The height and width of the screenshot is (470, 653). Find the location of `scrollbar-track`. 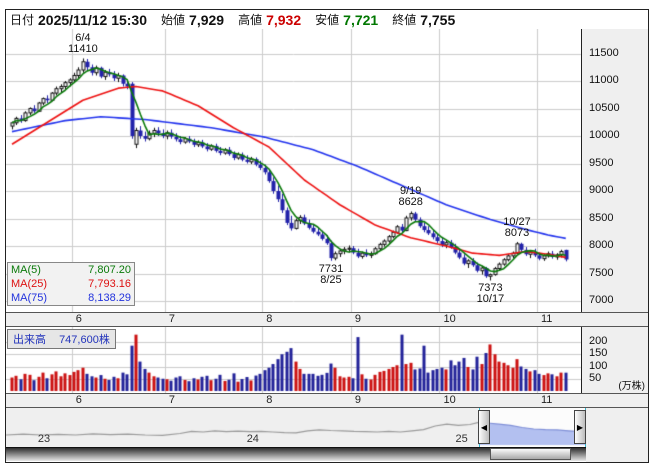

scrollbar-track is located at coordinates (296, 454).